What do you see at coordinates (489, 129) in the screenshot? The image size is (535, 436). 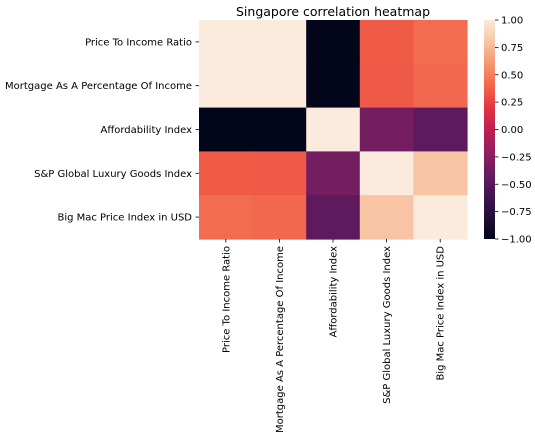 I see `colorbar` at bounding box center [489, 129].